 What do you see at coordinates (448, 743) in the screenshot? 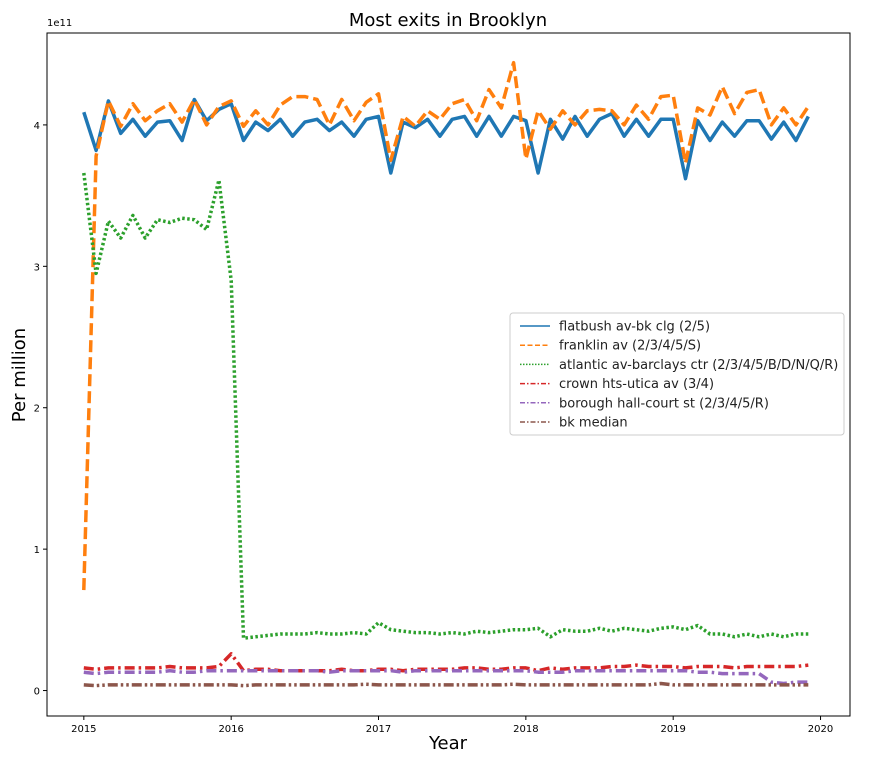
I see `x-axis-label: Year` at bounding box center [448, 743].